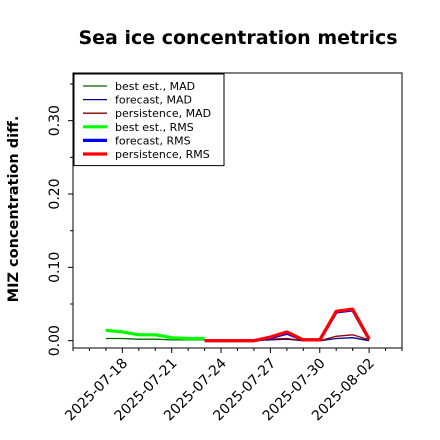  I want to click on legend-label: persistence, RMS, so click(162, 154).